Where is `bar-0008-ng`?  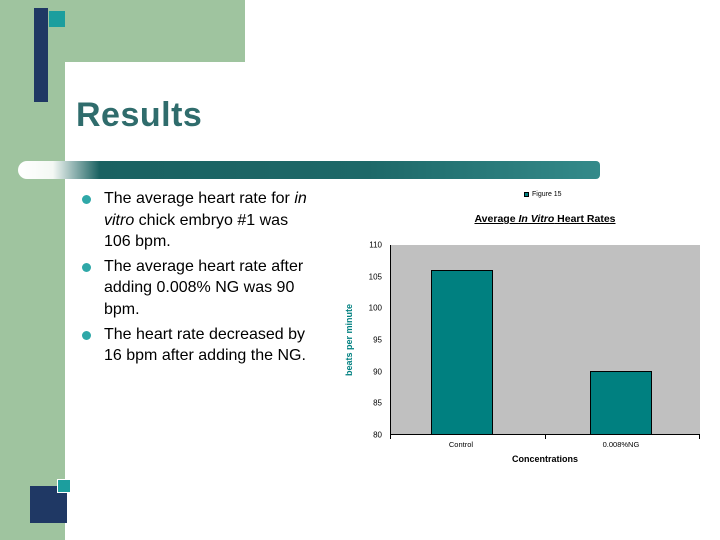 bar-0008-ng is located at coordinates (621, 402).